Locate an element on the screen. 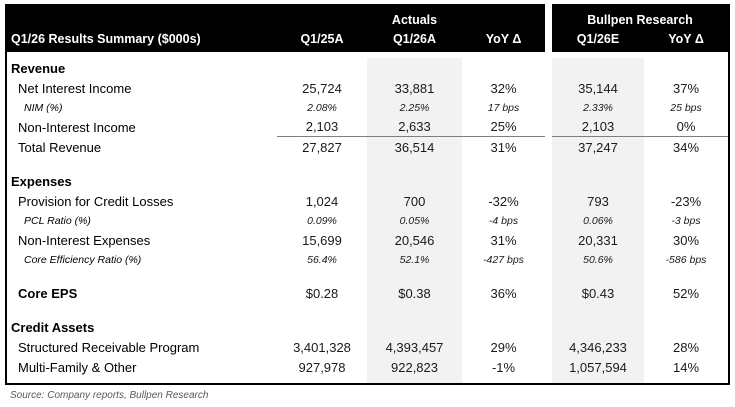 The width and height of the screenshot is (735, 407). cell-q1-25a: $0.28 is located at coordinates (322, 293).